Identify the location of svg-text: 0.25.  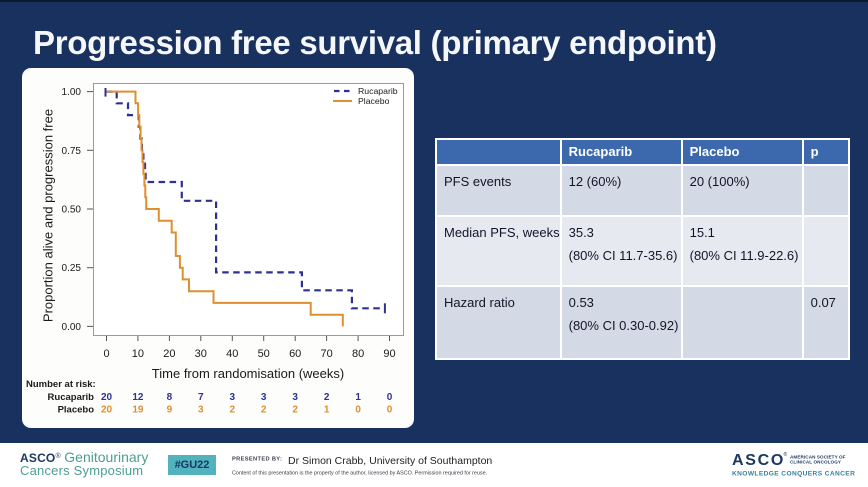
(72, 268).